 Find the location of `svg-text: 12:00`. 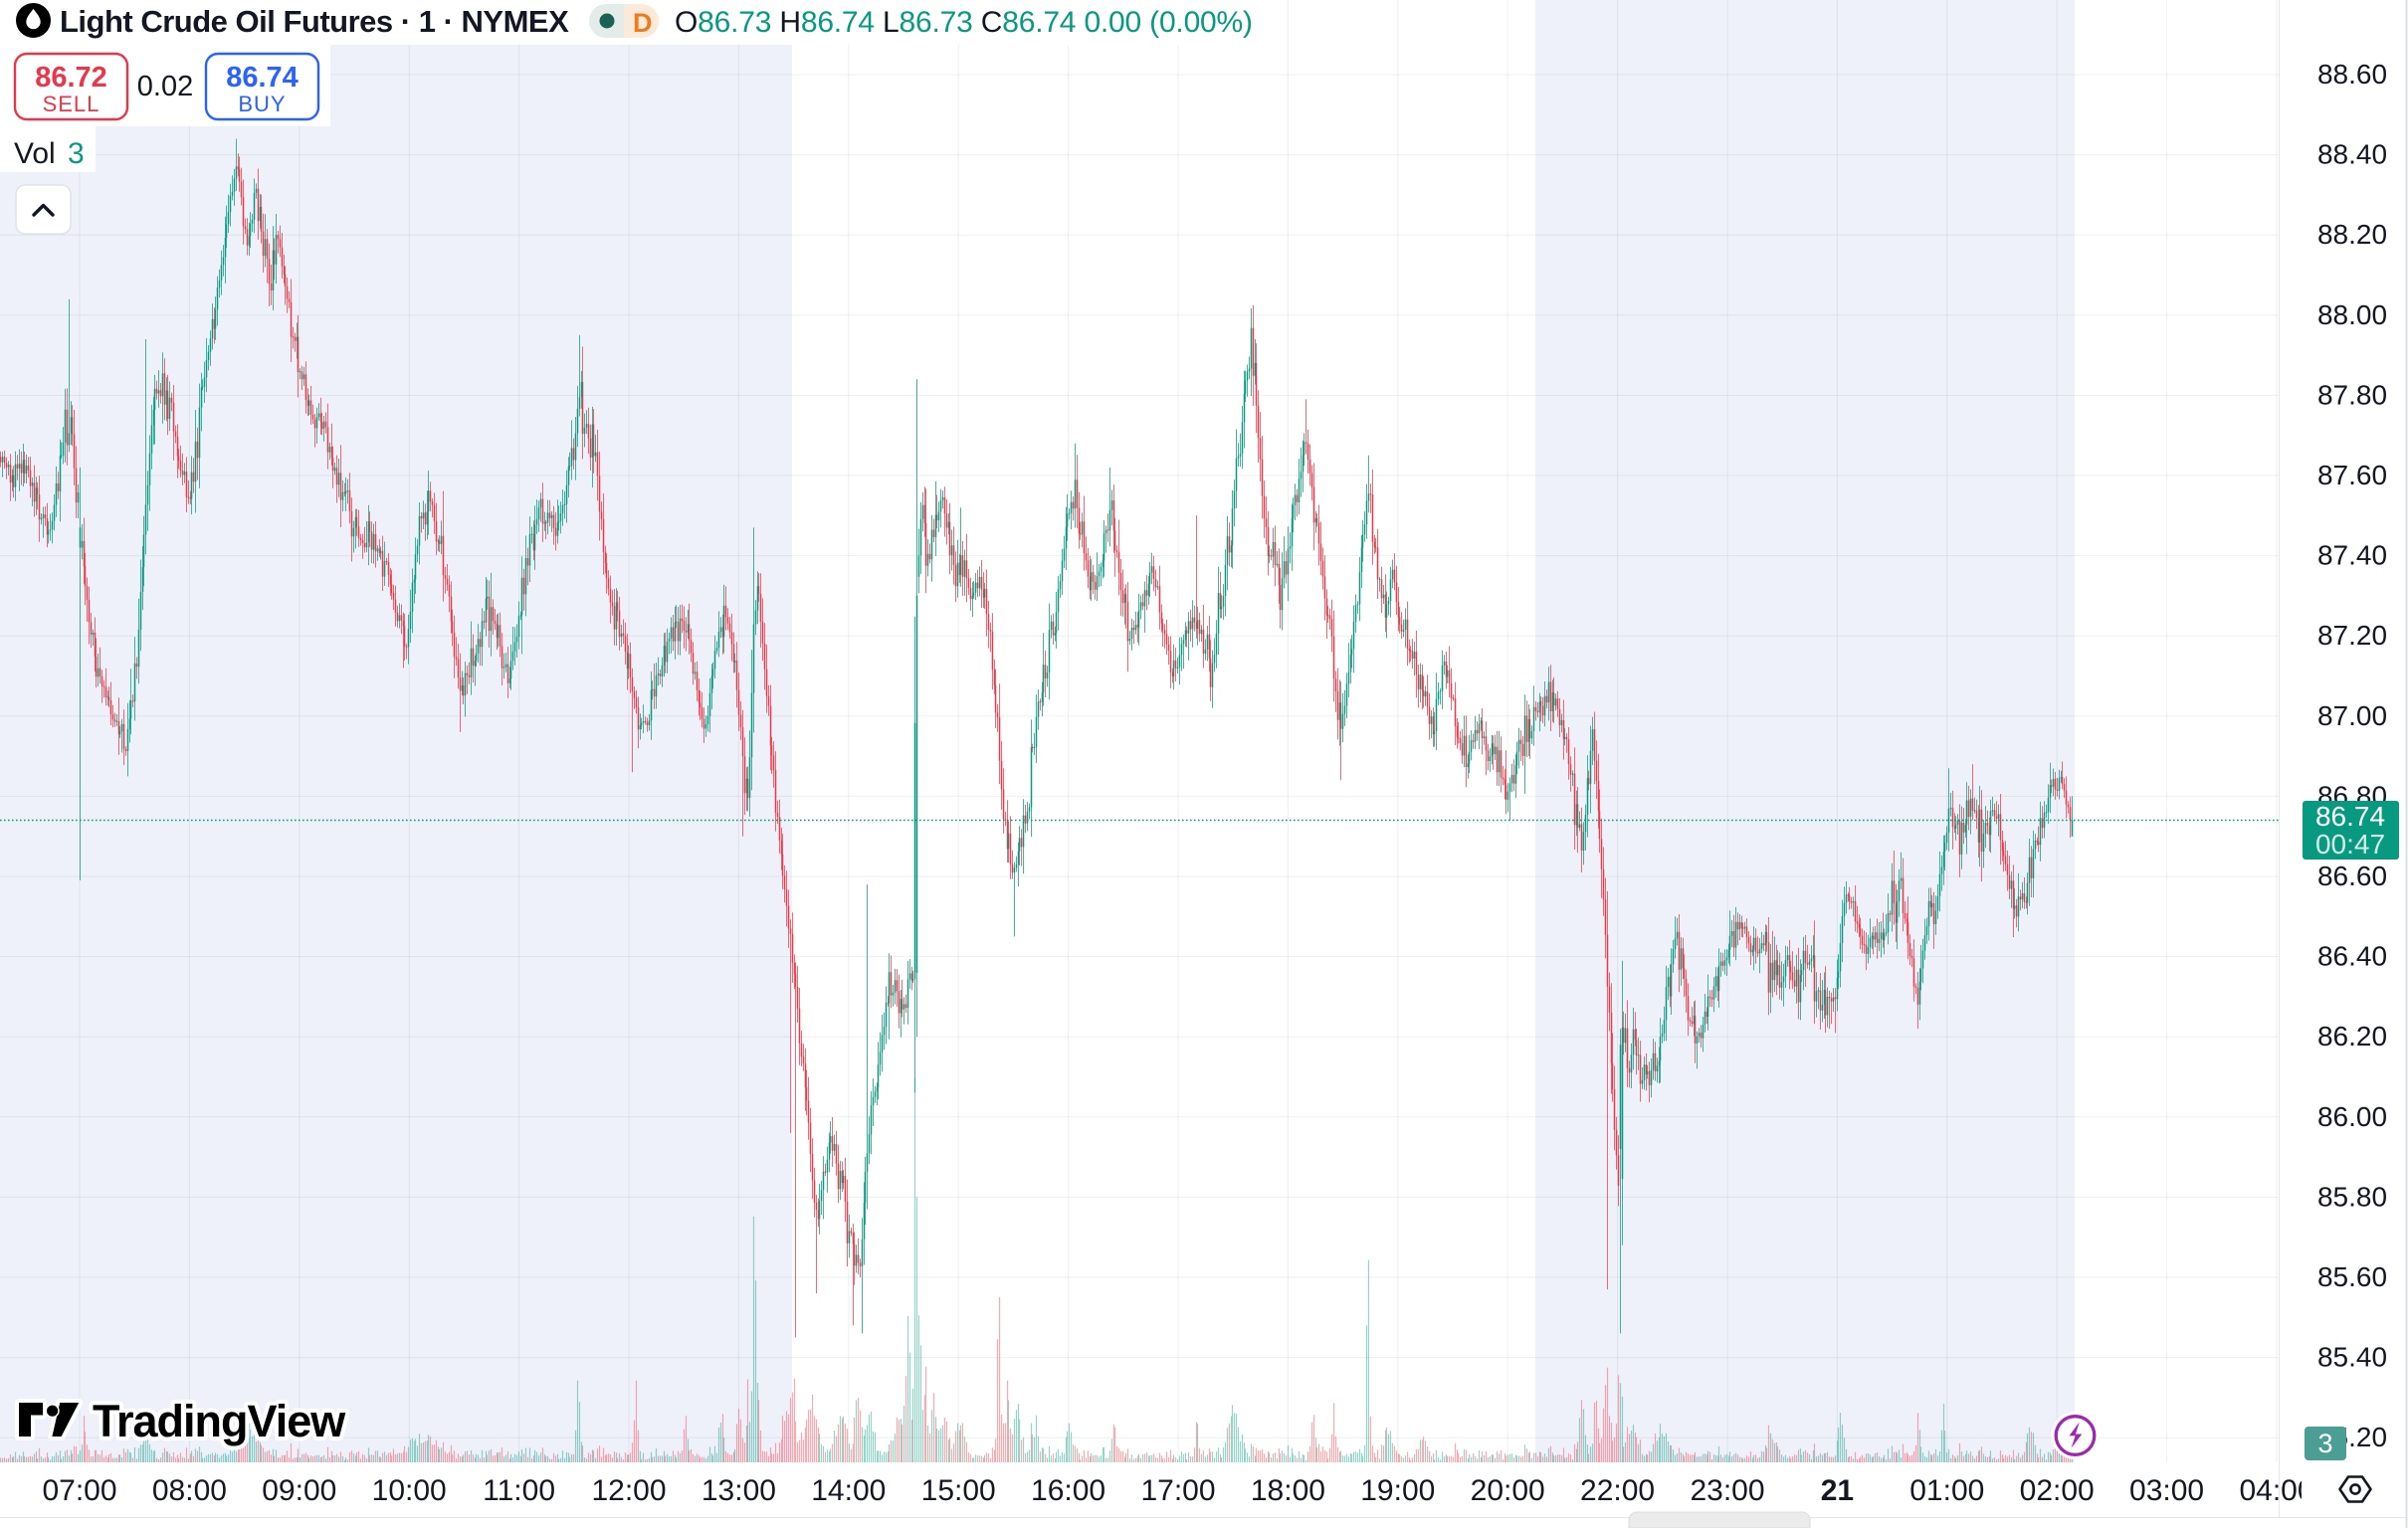

svg-text: 12:00 is located at coordinates (628, 1490).